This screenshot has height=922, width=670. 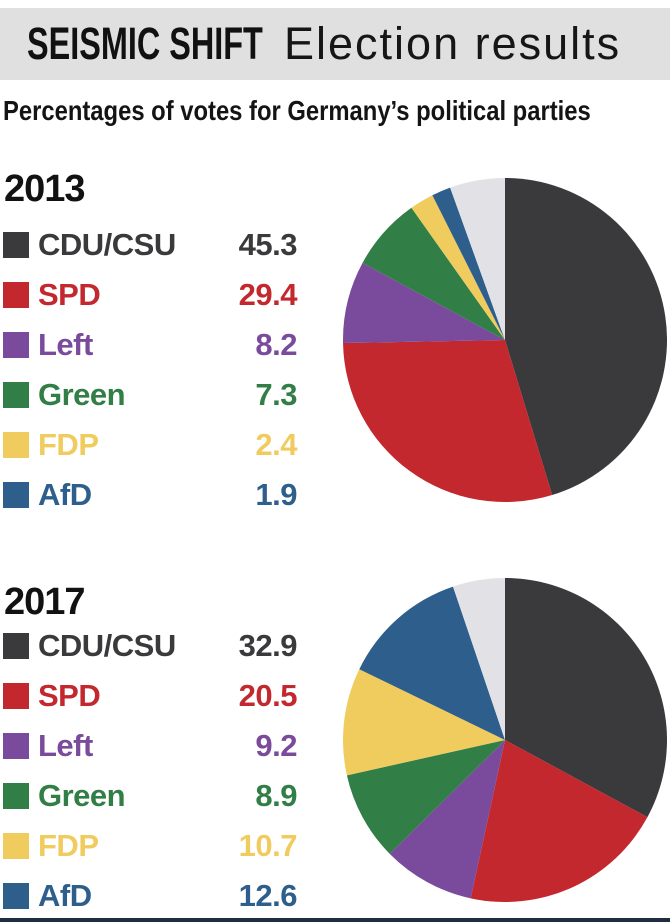 I want to click on legend-value-afd: 12.6, so click(x=268, y=895).